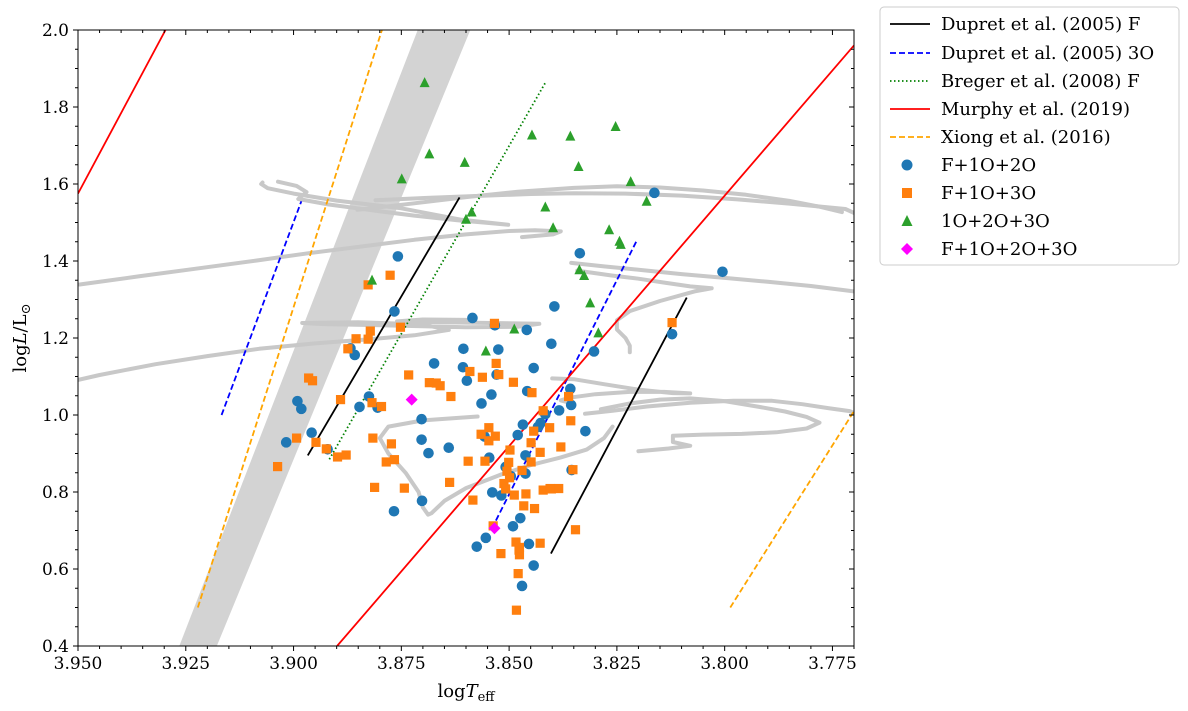  What do you see at coordinates (995, 221) in the screenshot?
I see `legend-label-1o2o3o: 1O+2O+3O` at bounding box center [995, 221].